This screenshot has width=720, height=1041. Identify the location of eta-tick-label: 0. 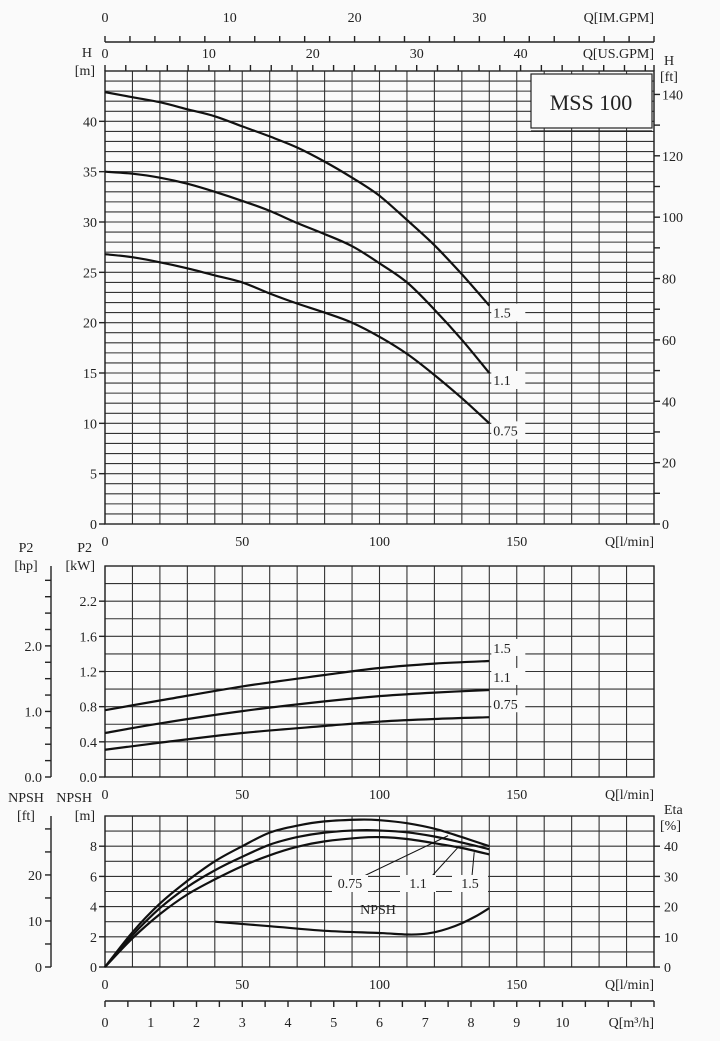
(667, 968).